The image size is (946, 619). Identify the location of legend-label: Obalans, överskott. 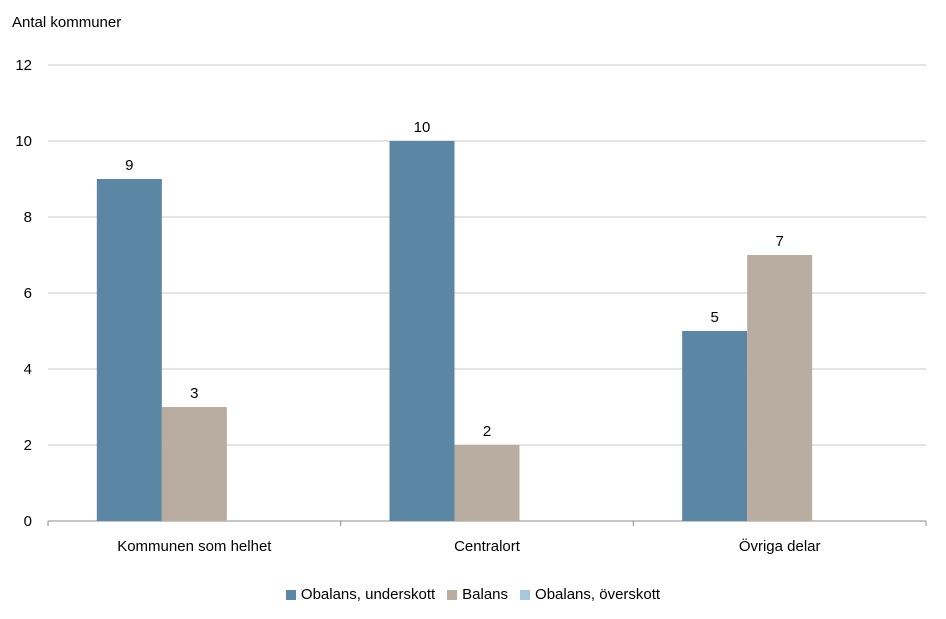
(598, 594).